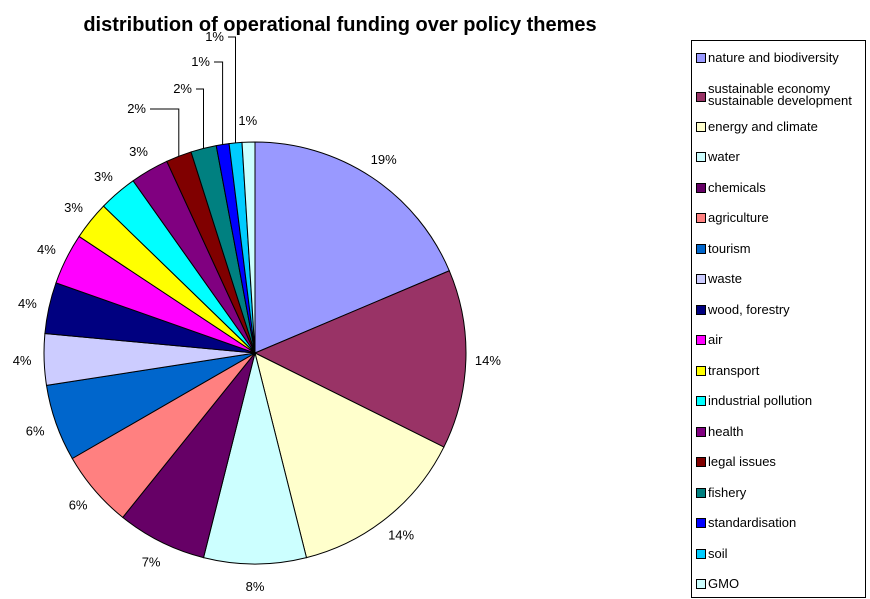 This screenshot has width=870, height=599. What do you see at coordinates (738, 217) in the screenshot?
I see `legend-label: agriculture` at bounding box center [738, 217].